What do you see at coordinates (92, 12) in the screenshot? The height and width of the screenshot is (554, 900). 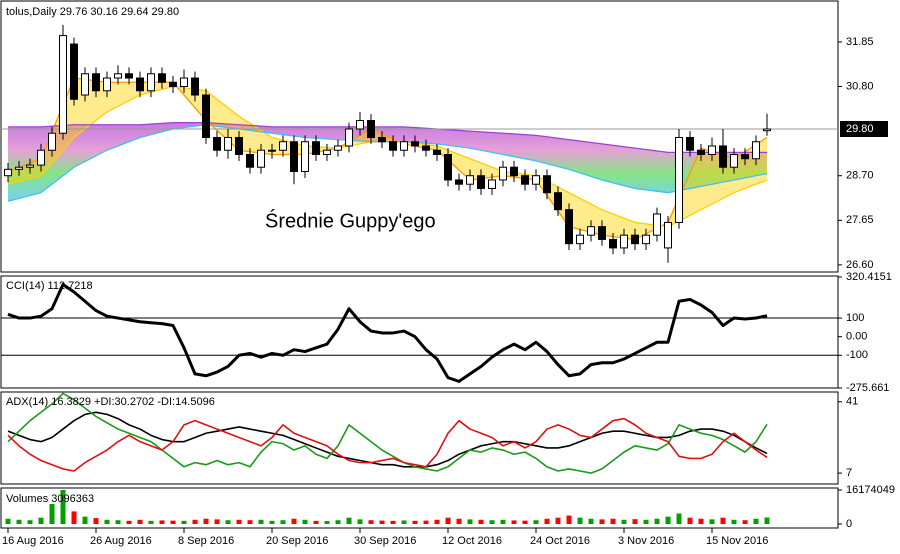 I see `panel-title: tolus,Daily 29.76 30.16 29.64 29.80` at bounding box center [92, 12].